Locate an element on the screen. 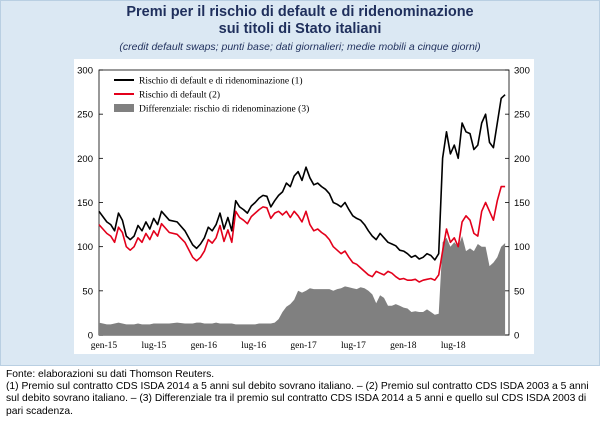 The image size is (600, 428). x-tick-label: gen-16 is located at coordinates (204, 346).